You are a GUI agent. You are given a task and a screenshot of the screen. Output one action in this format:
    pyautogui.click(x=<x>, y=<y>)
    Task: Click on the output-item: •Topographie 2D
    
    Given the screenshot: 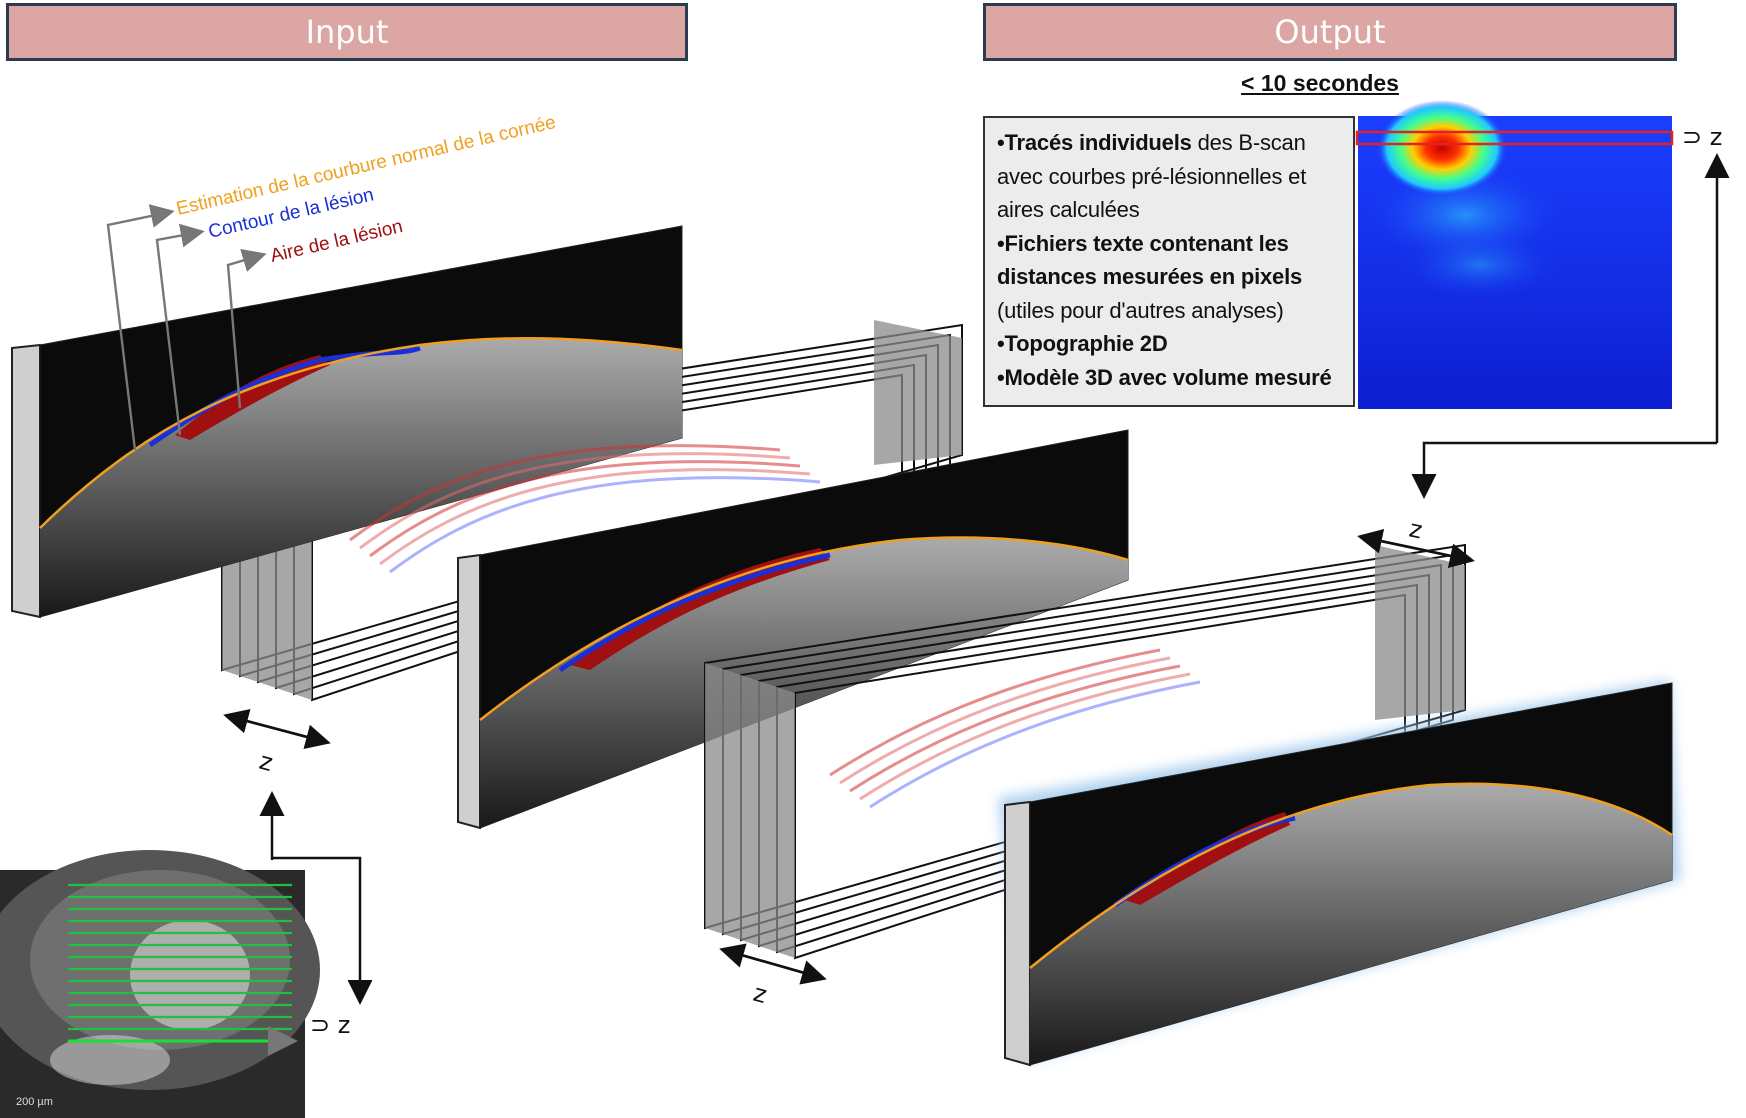 What is the action you would take?
    pyautogui.click(x=1082, y=343)
    